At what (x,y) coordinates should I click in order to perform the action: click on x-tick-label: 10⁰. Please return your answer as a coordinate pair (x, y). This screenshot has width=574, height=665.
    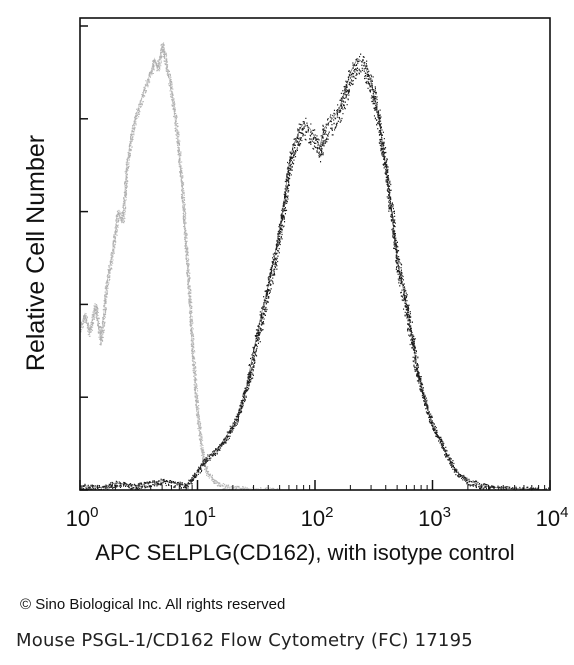
    Looking at the image, I should click on (82, 517).